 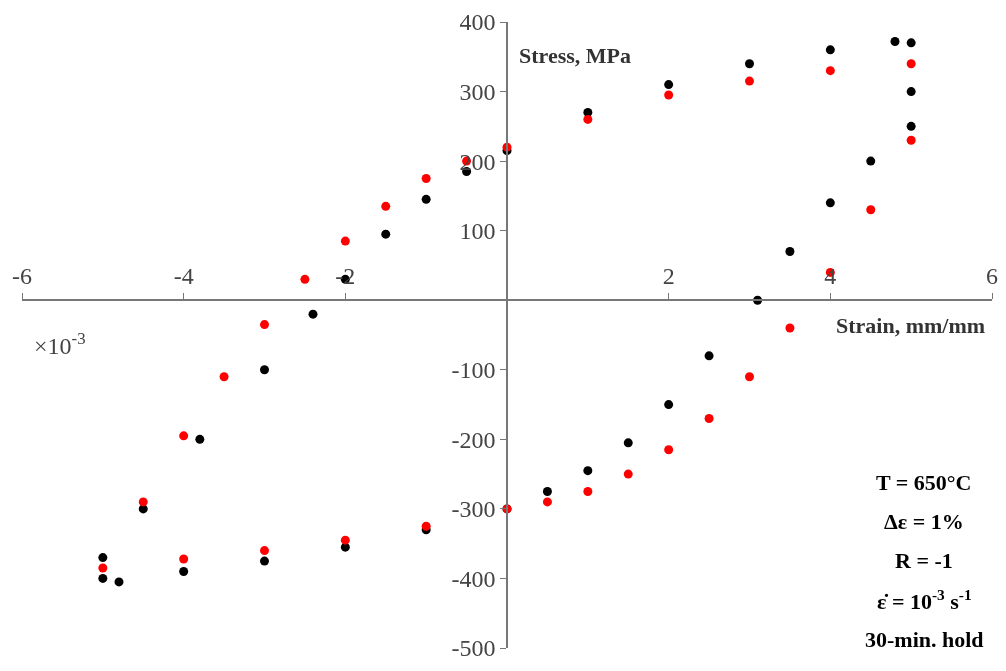 What do you see at coordinates (60, 344) in the screenshot?
I see `annotation: ×10$^{-3}$` at bounding box center [60, 344].